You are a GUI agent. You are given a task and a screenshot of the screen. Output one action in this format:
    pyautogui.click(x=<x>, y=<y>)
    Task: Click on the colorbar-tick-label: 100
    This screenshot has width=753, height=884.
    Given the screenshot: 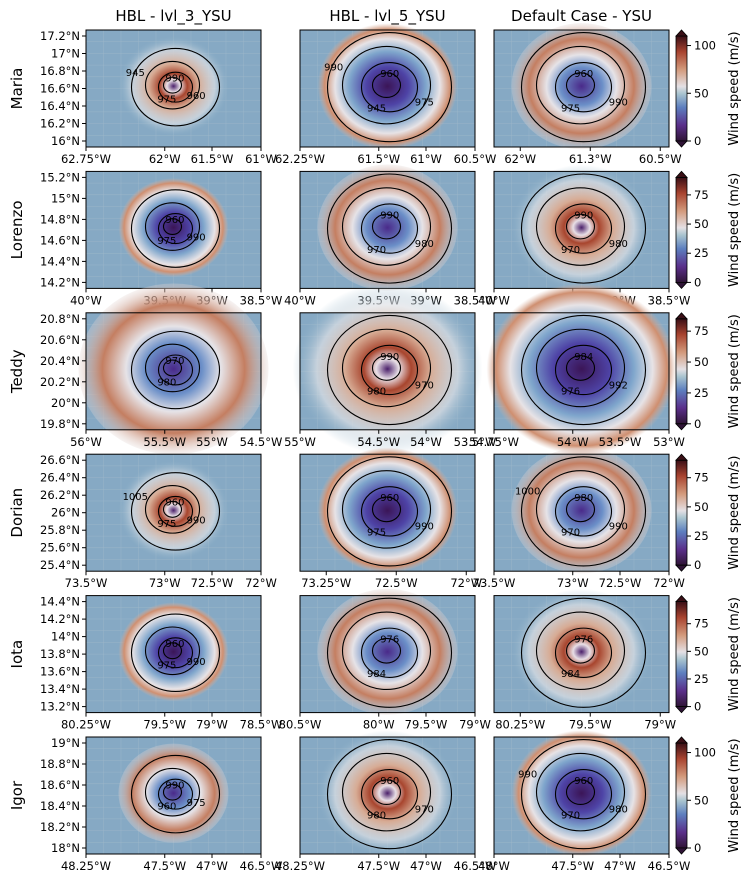 What is the action you would take?
    pyautogui.click(x=705, y=46)
    